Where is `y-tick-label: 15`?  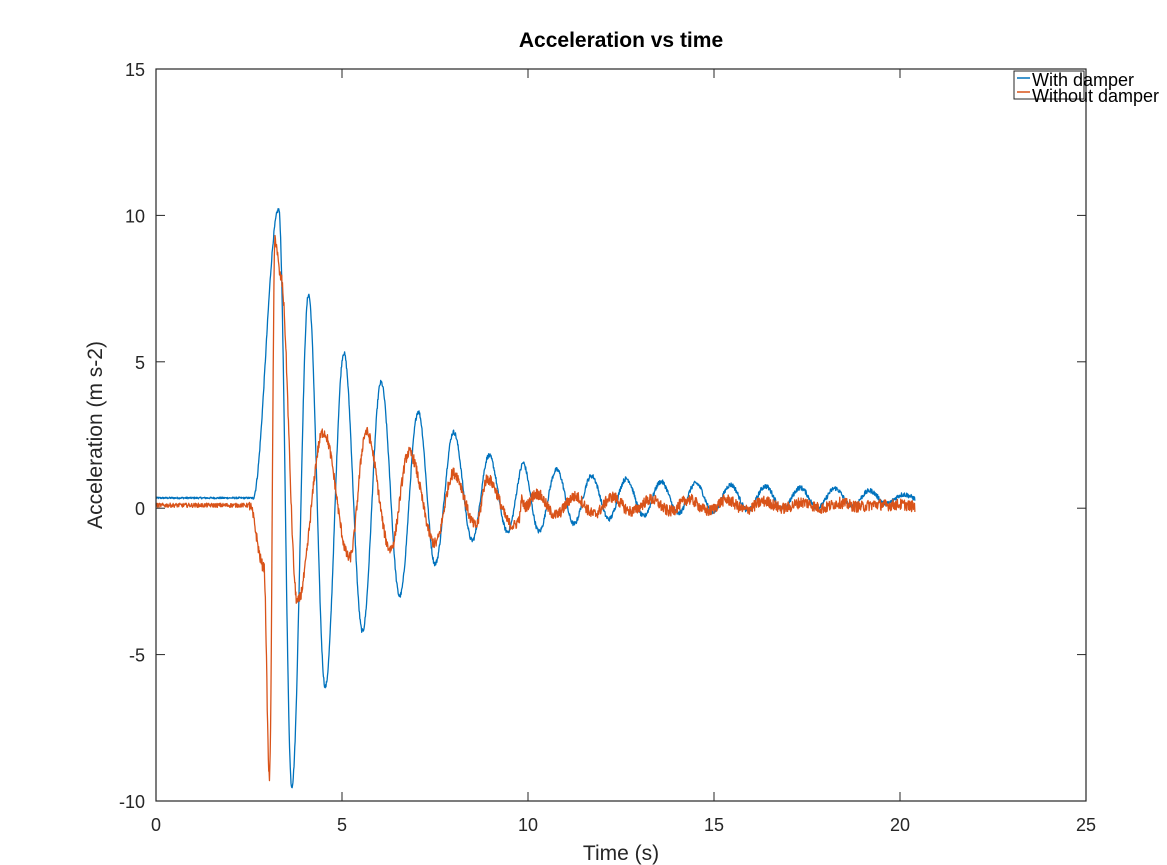 y-tick-label: 15 is located at coordinates (135, 70).